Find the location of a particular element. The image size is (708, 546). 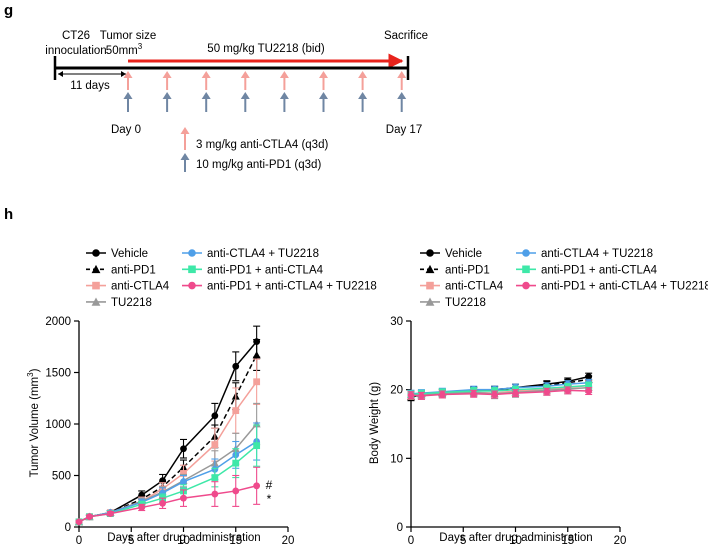

series-anti-ctla4-tu2218 is located at coordinates (168, 474).